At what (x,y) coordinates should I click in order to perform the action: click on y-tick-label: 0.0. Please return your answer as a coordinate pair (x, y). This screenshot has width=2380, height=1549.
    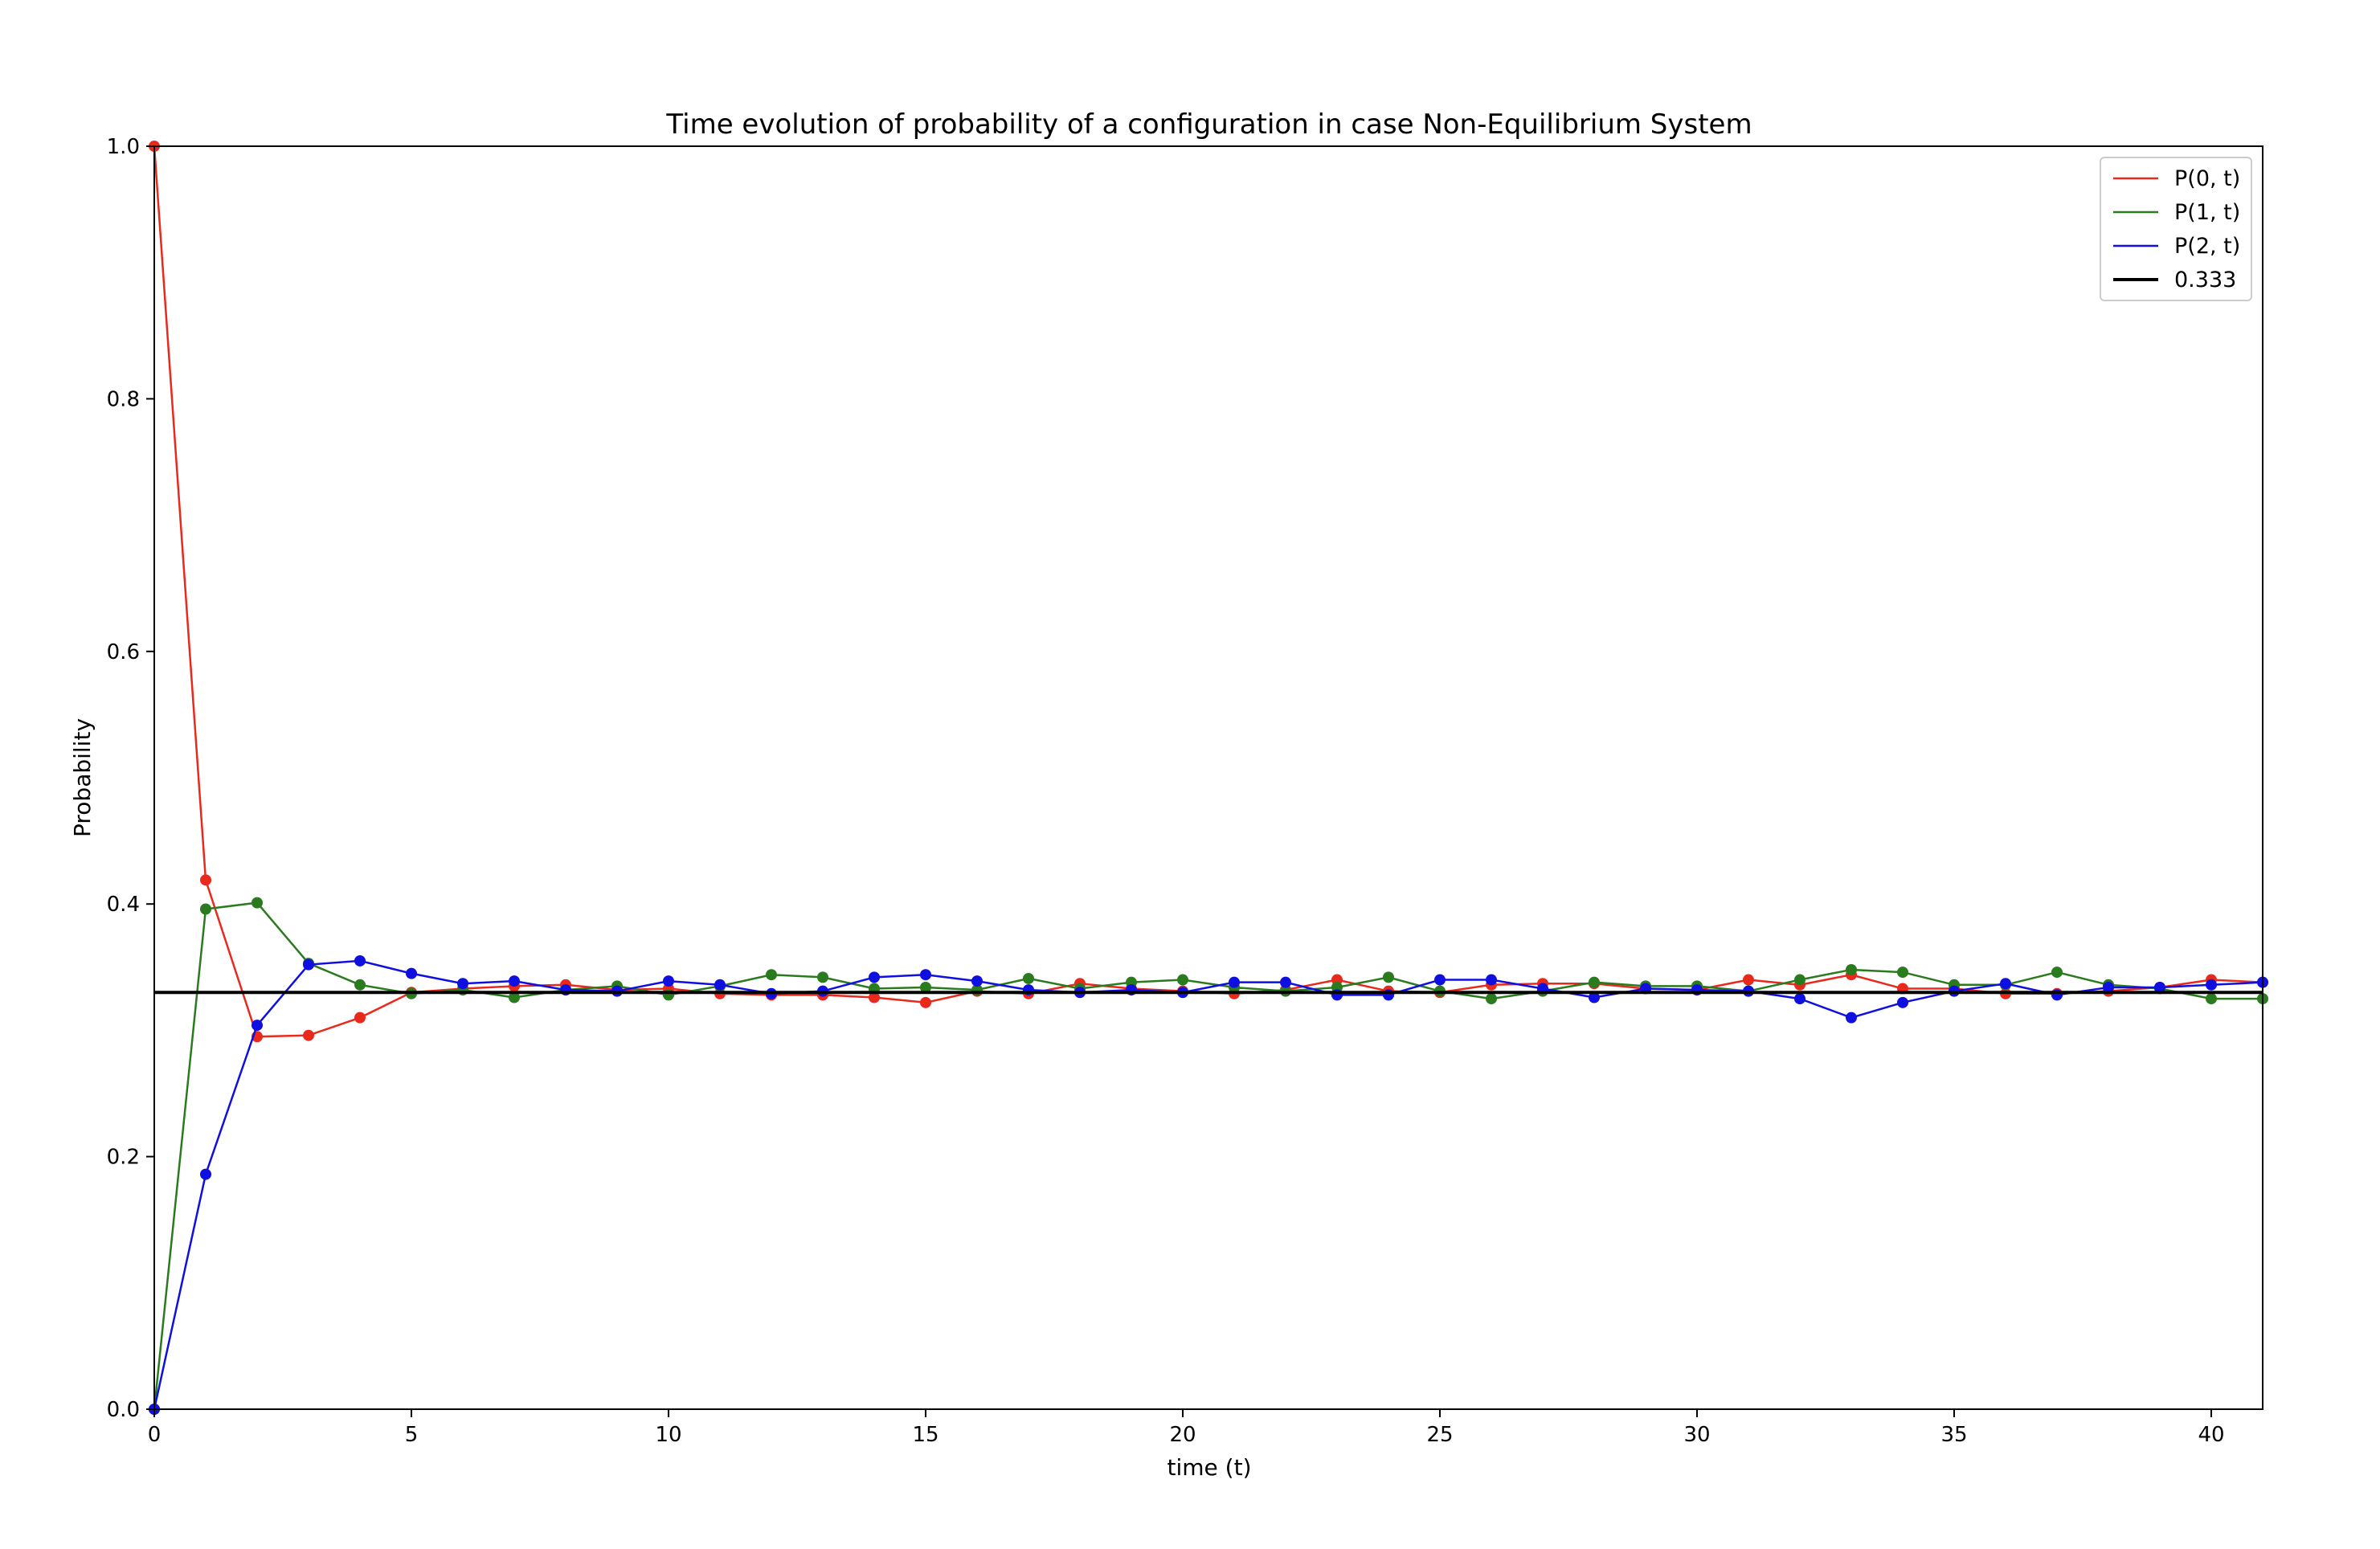
    Looking at the image, I should click on (124, 1410).